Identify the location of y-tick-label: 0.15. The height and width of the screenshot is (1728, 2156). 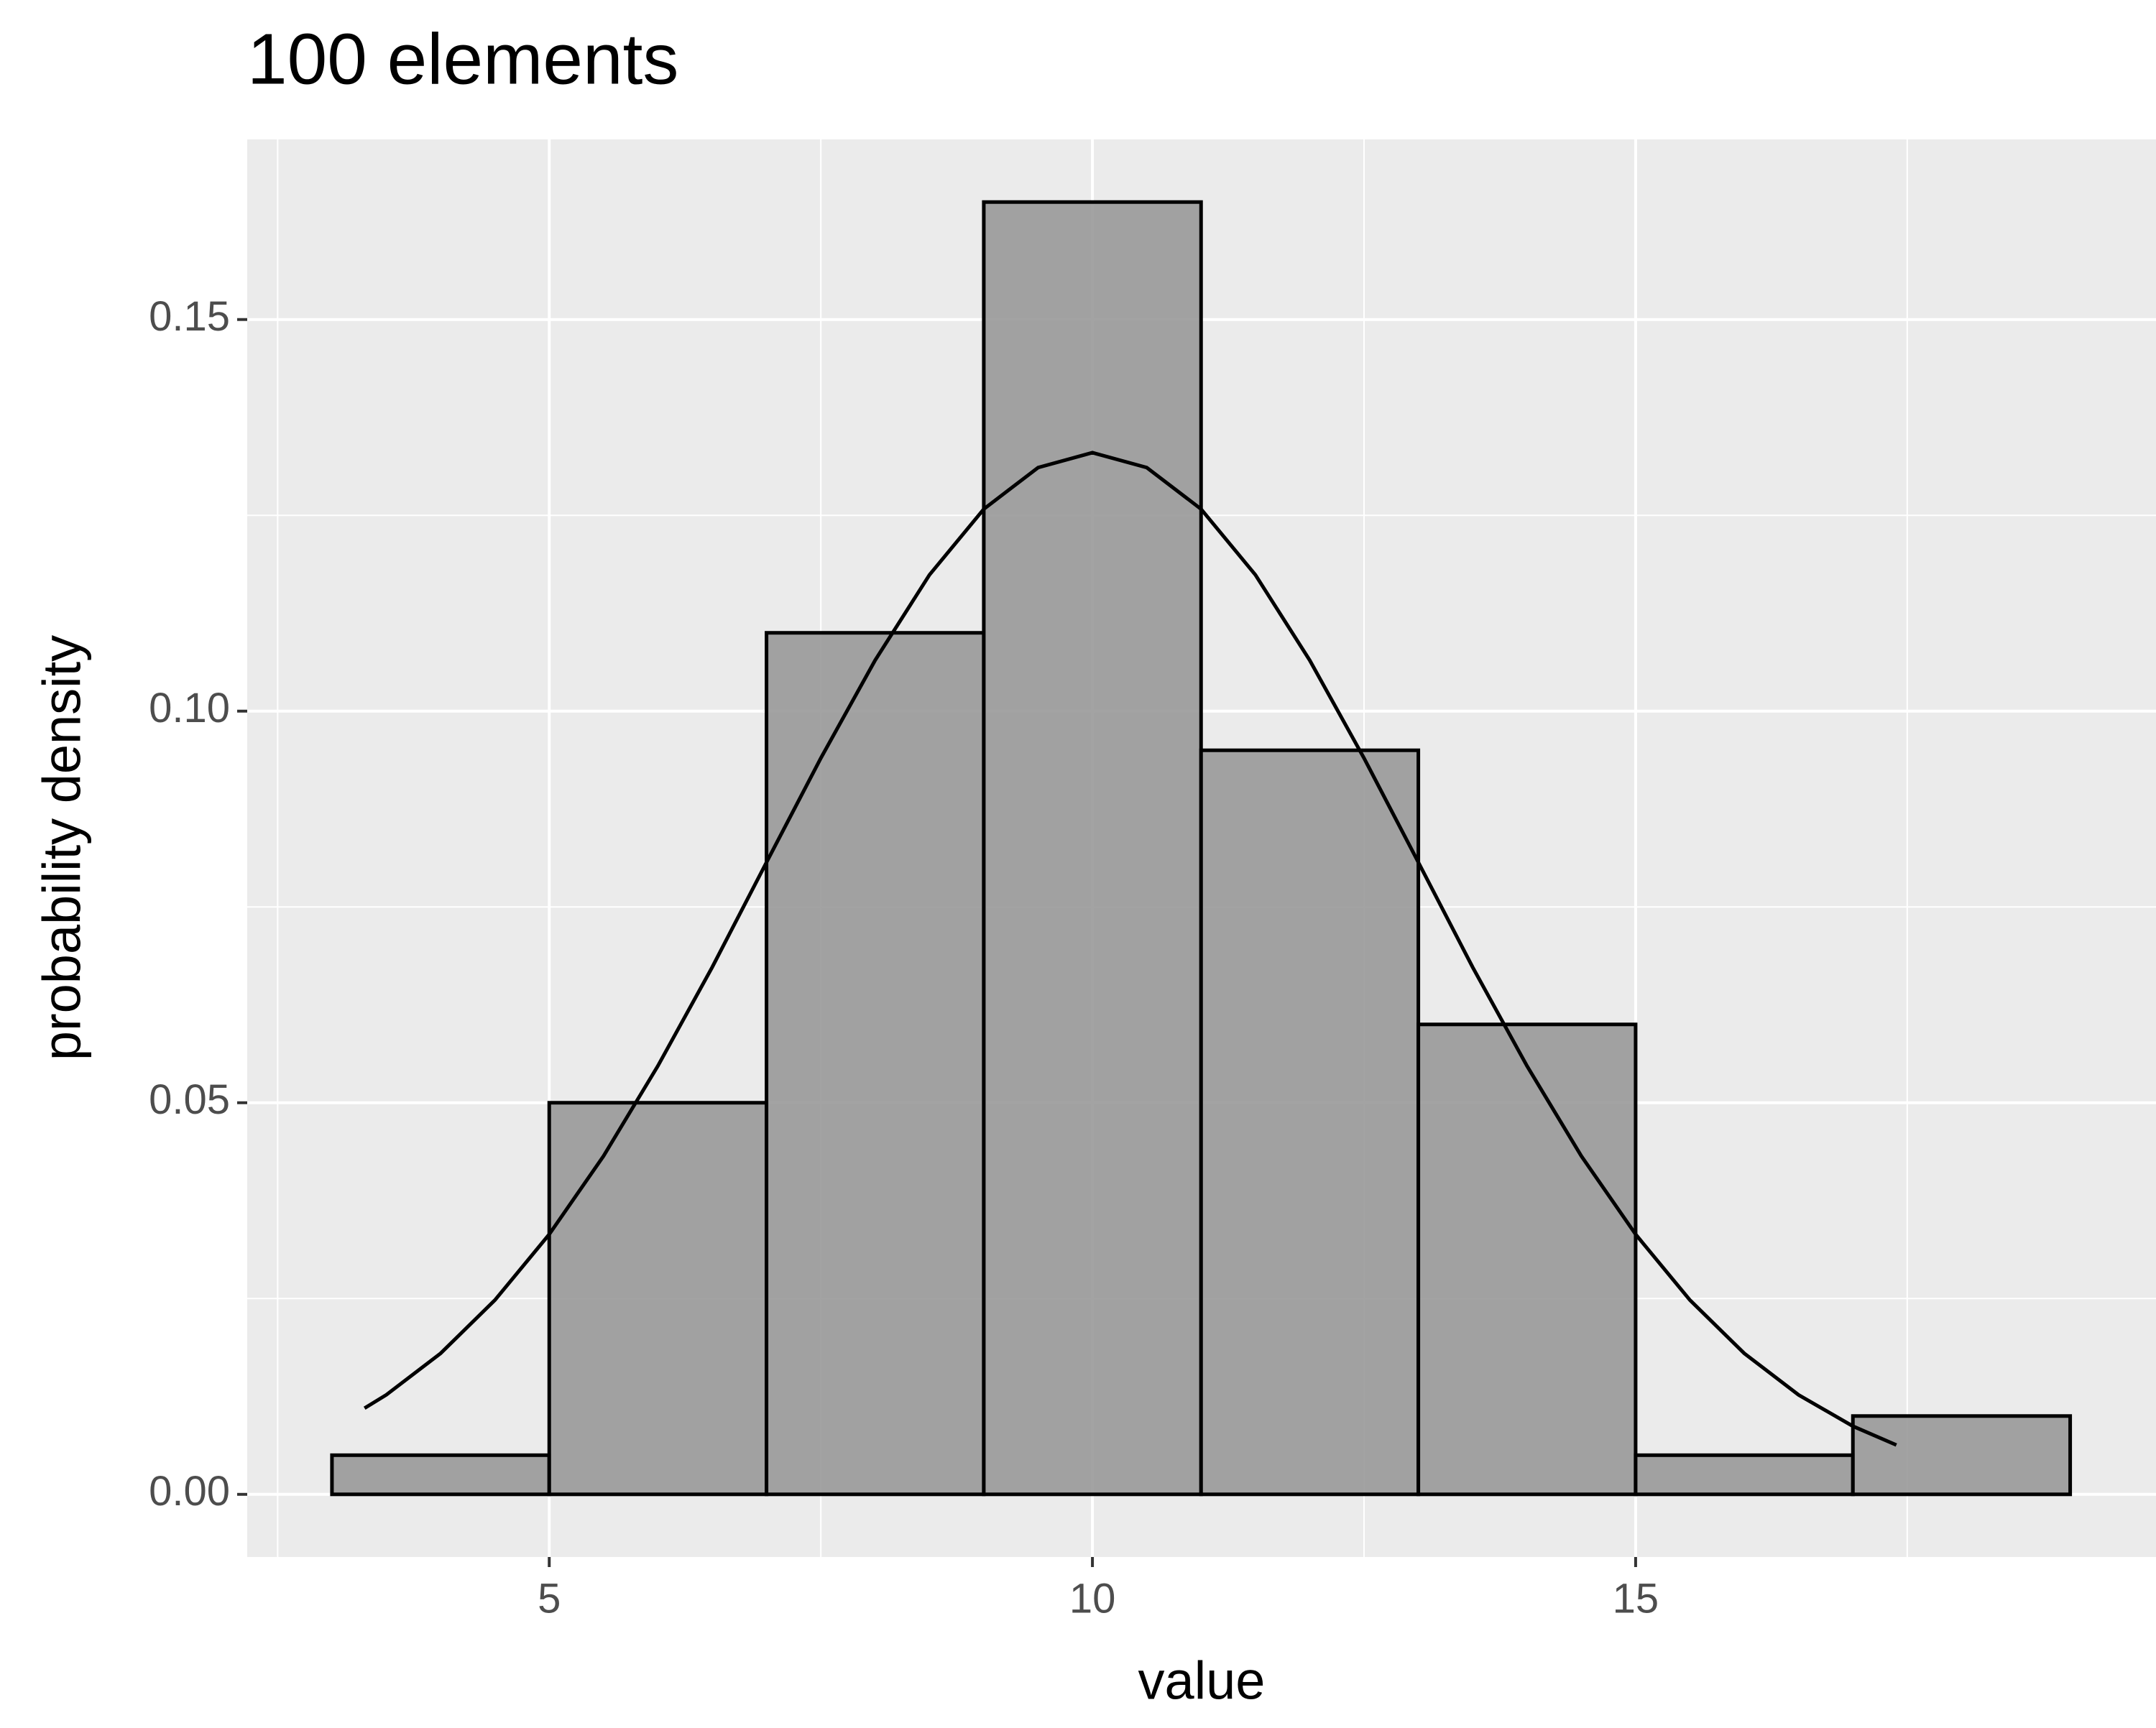
(189, 316).